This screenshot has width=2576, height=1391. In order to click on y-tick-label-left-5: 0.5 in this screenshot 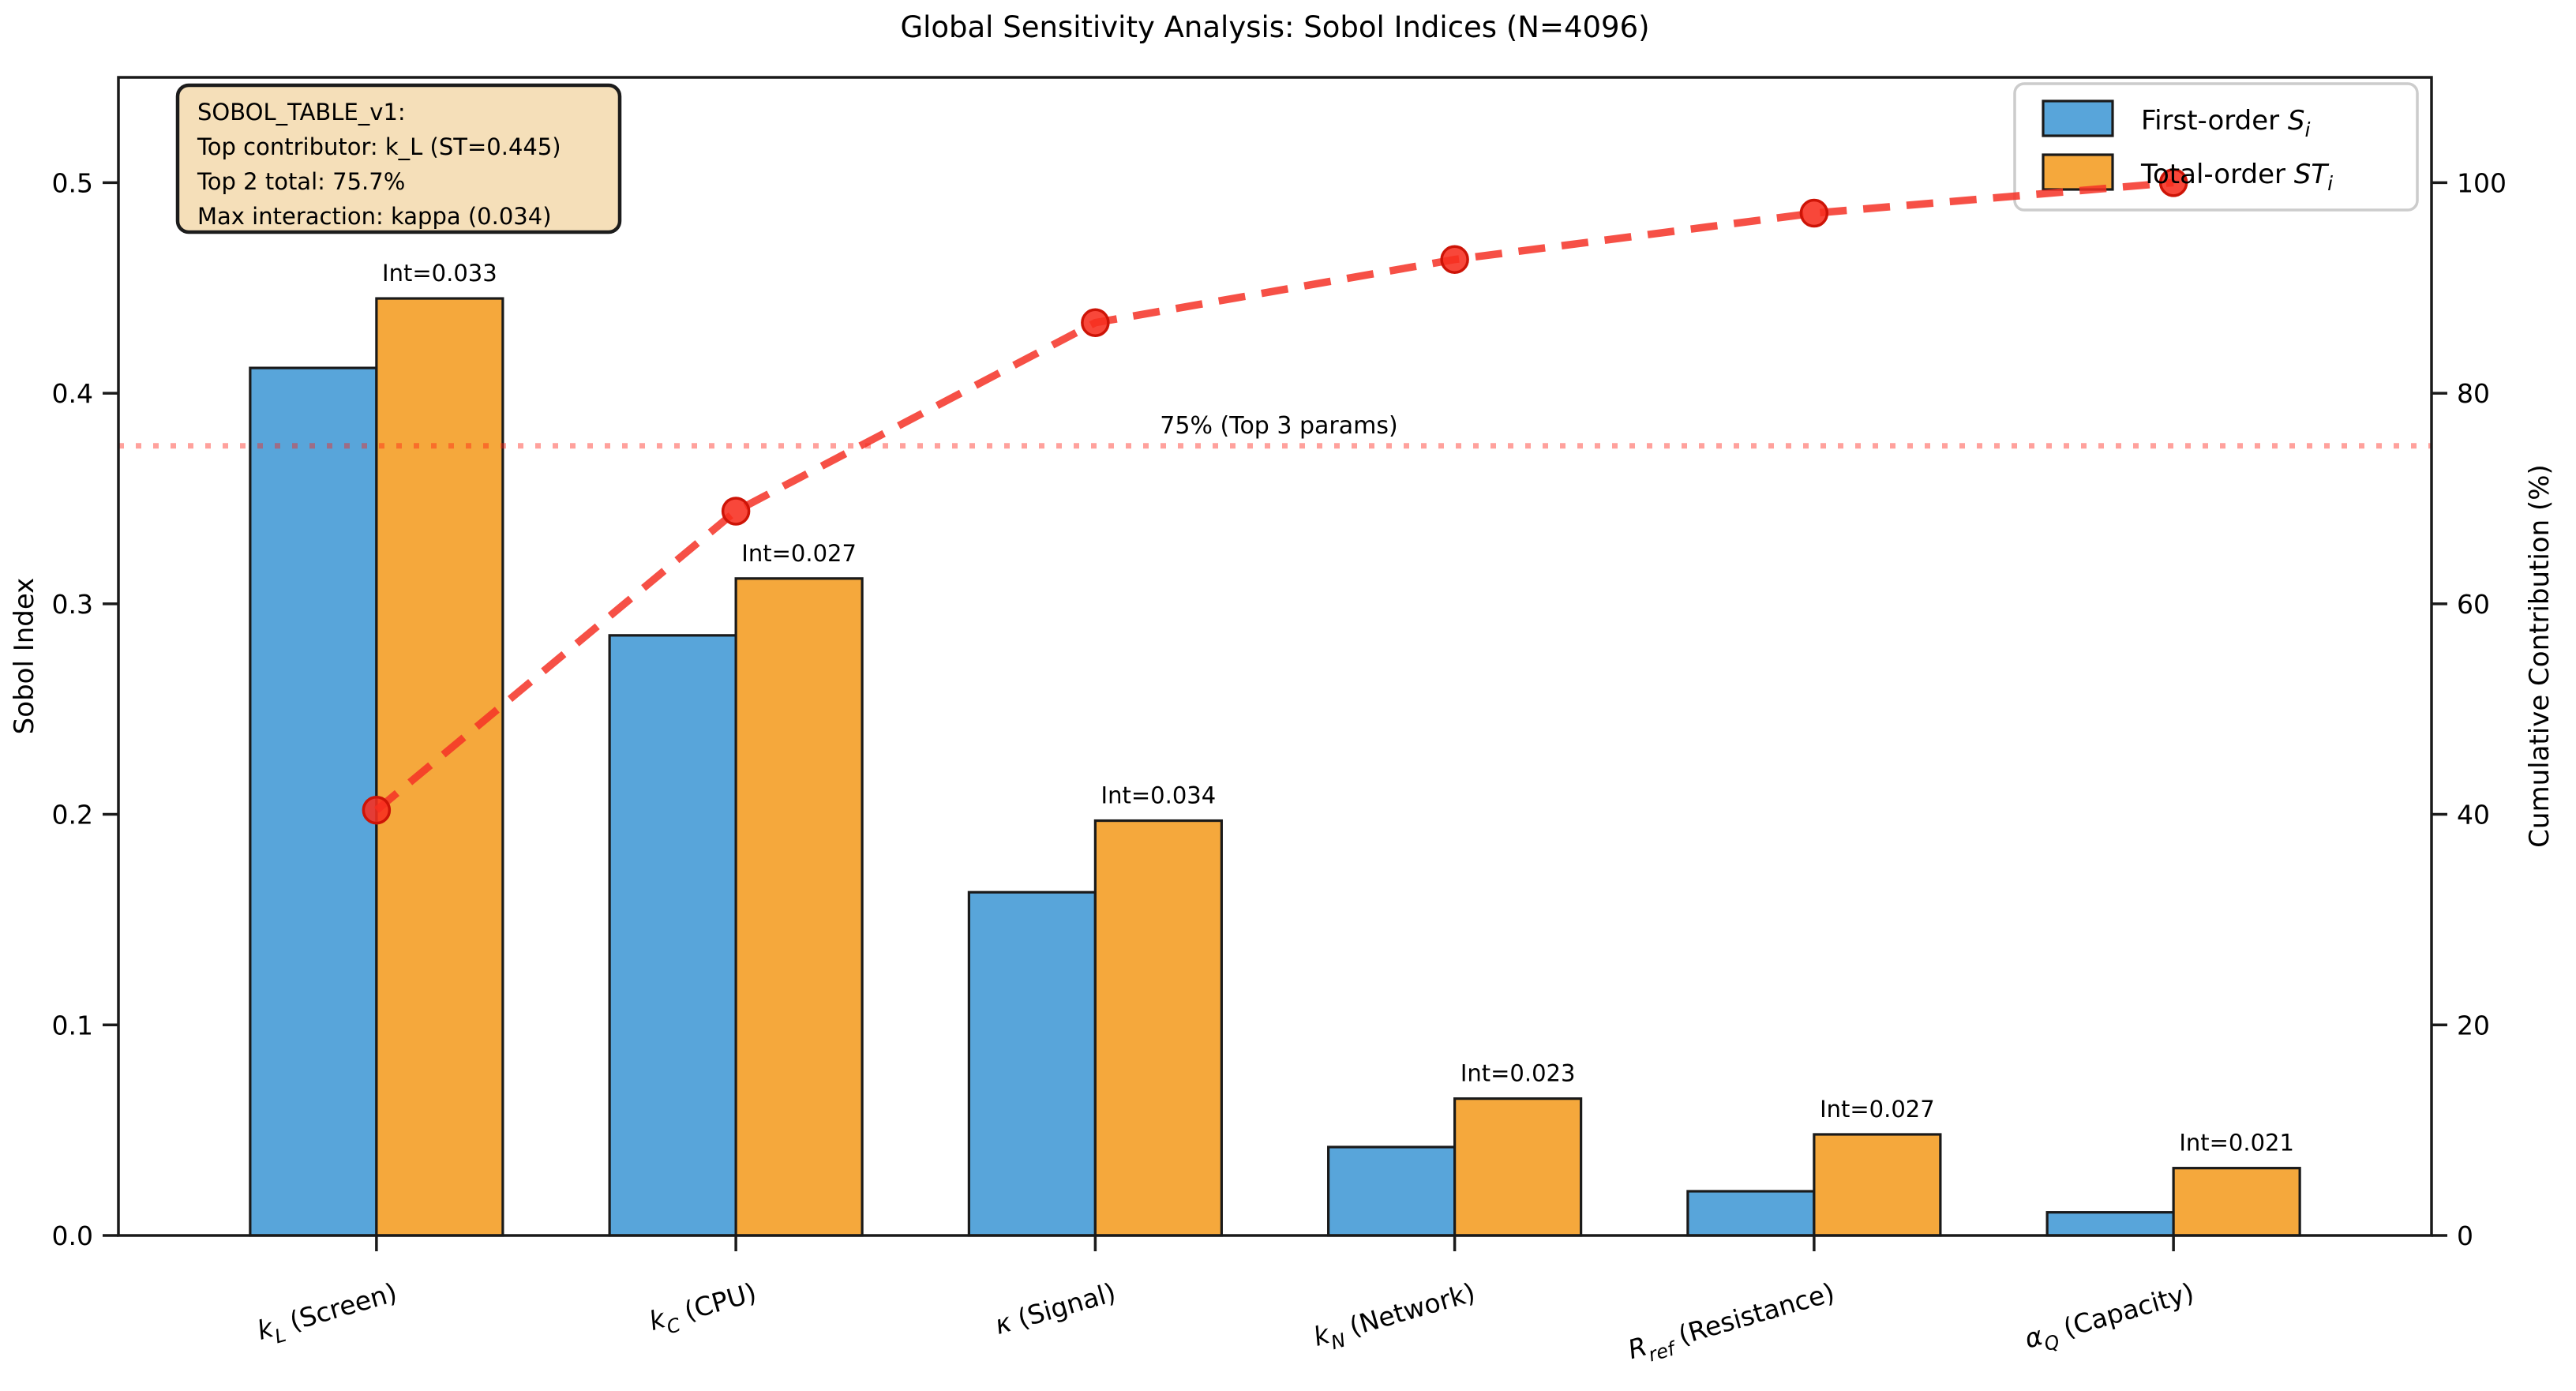, I will do `click(72, 182)`.